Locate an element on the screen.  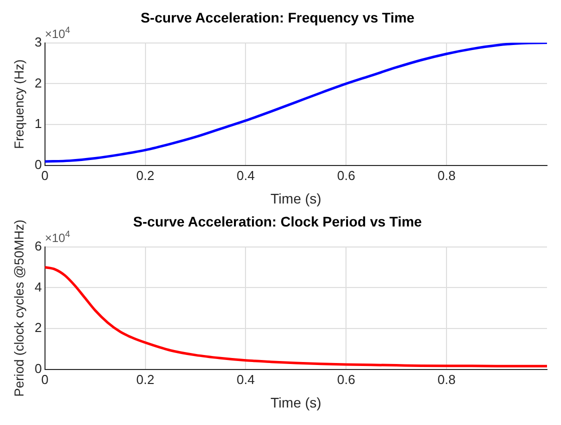
y-axis-title: Frequency (Hz) is located at coordinates (18, 104).